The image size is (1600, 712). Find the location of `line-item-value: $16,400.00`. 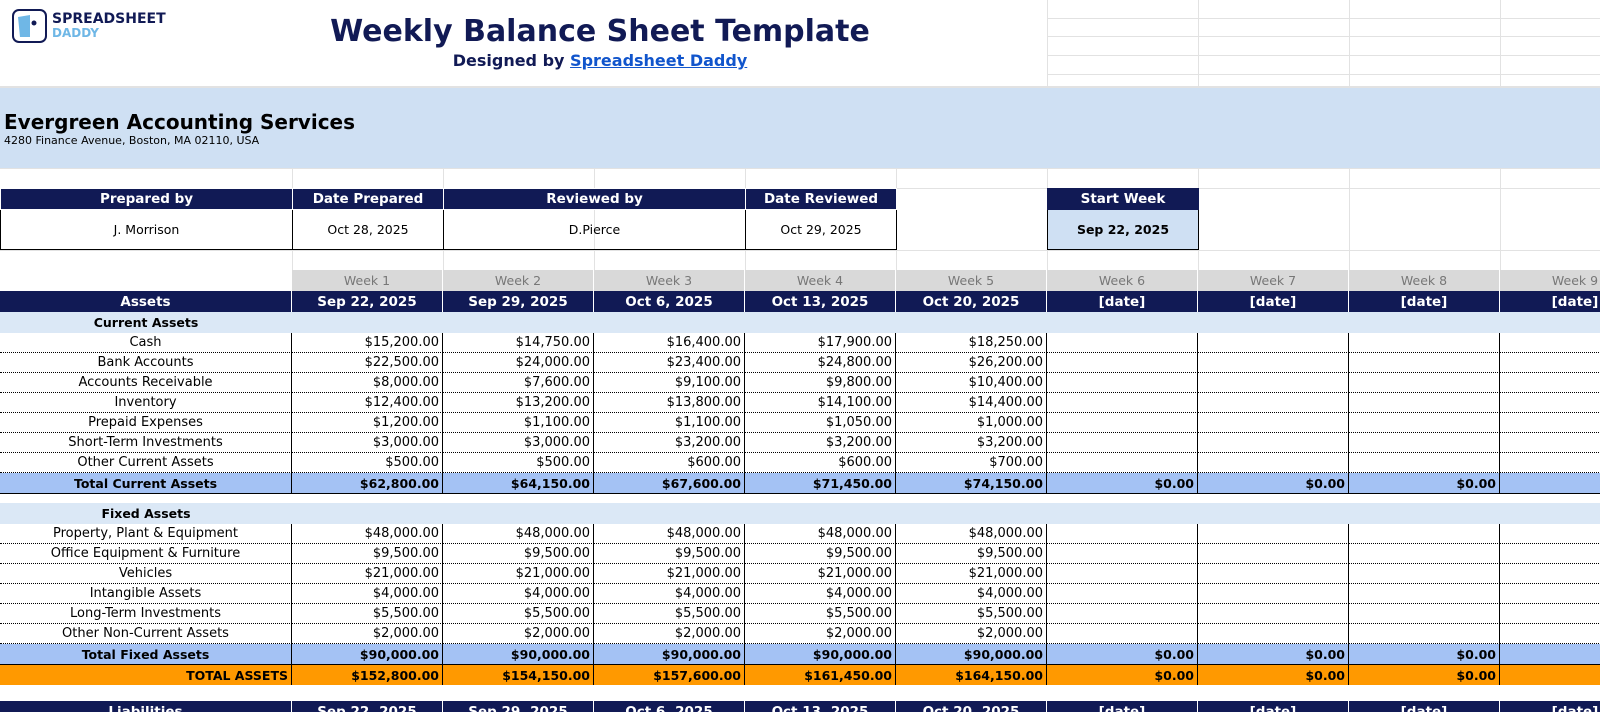

line-item-value: $16,400.00 is located at coordinates (669, 343).